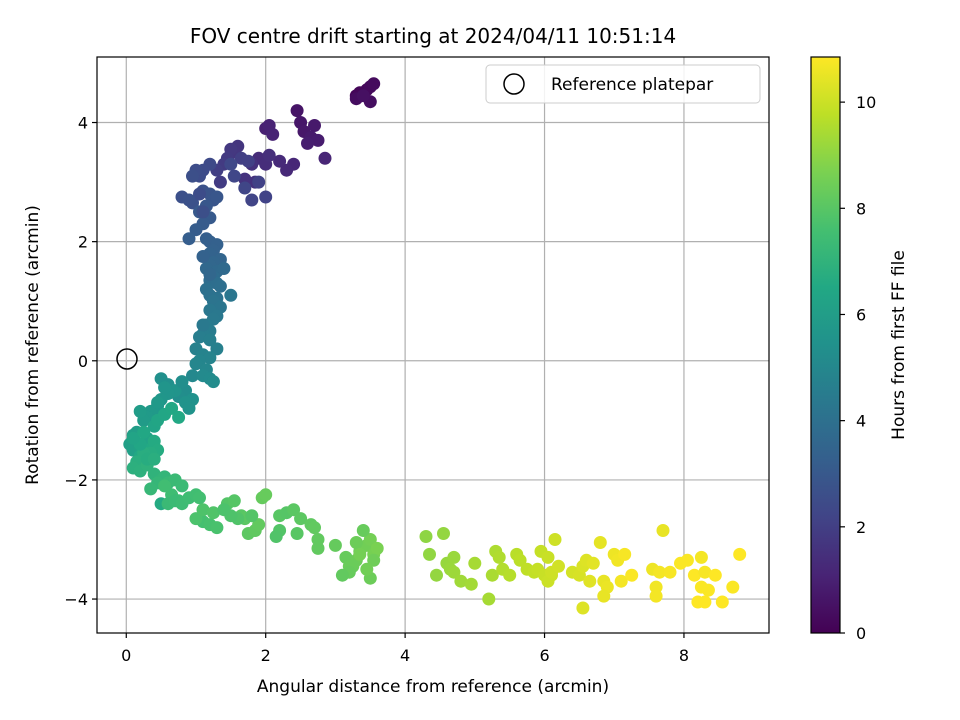  I want to click on colorbar-tick-label: 2, so click(861, 527).